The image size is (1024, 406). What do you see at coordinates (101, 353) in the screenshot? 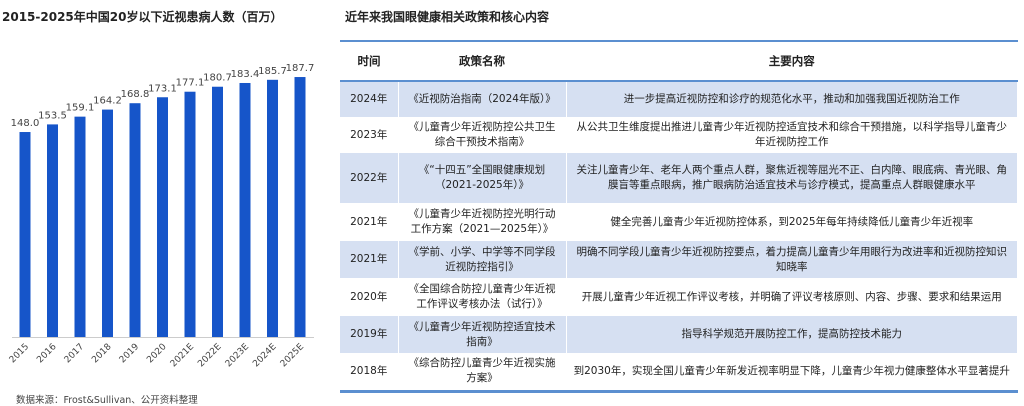
I see `x-tick-label: 2018` at bounding box center [101, 353].